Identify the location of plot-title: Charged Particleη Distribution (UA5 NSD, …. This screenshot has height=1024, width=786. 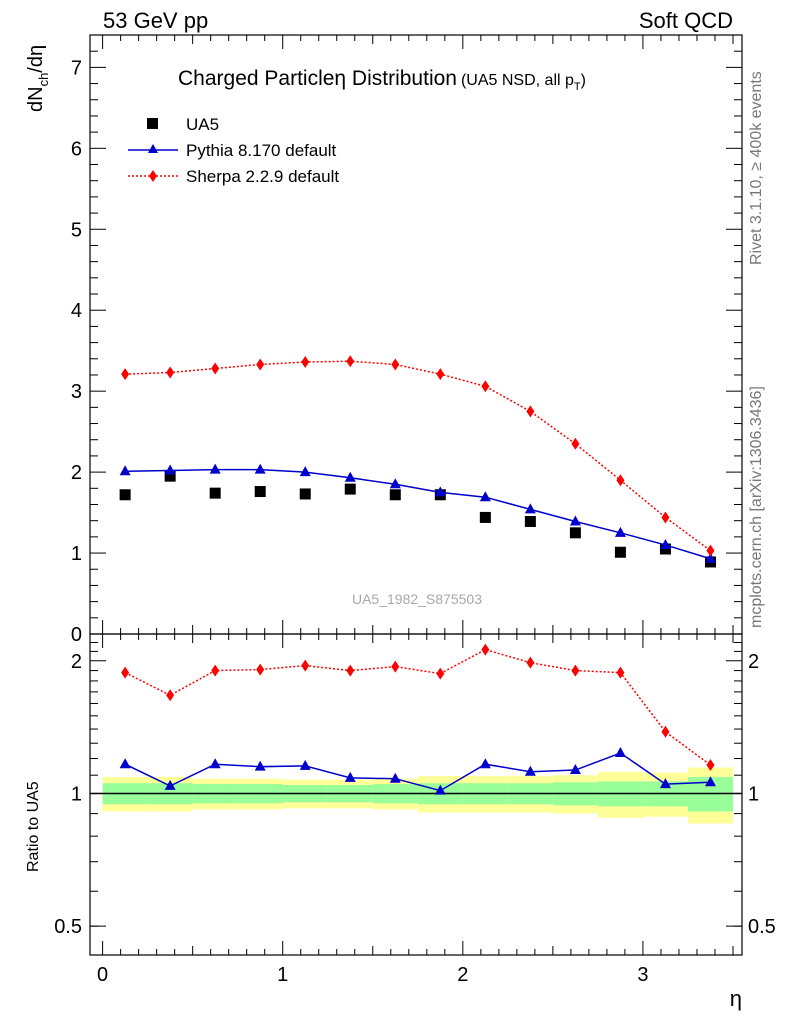
(382, 80).